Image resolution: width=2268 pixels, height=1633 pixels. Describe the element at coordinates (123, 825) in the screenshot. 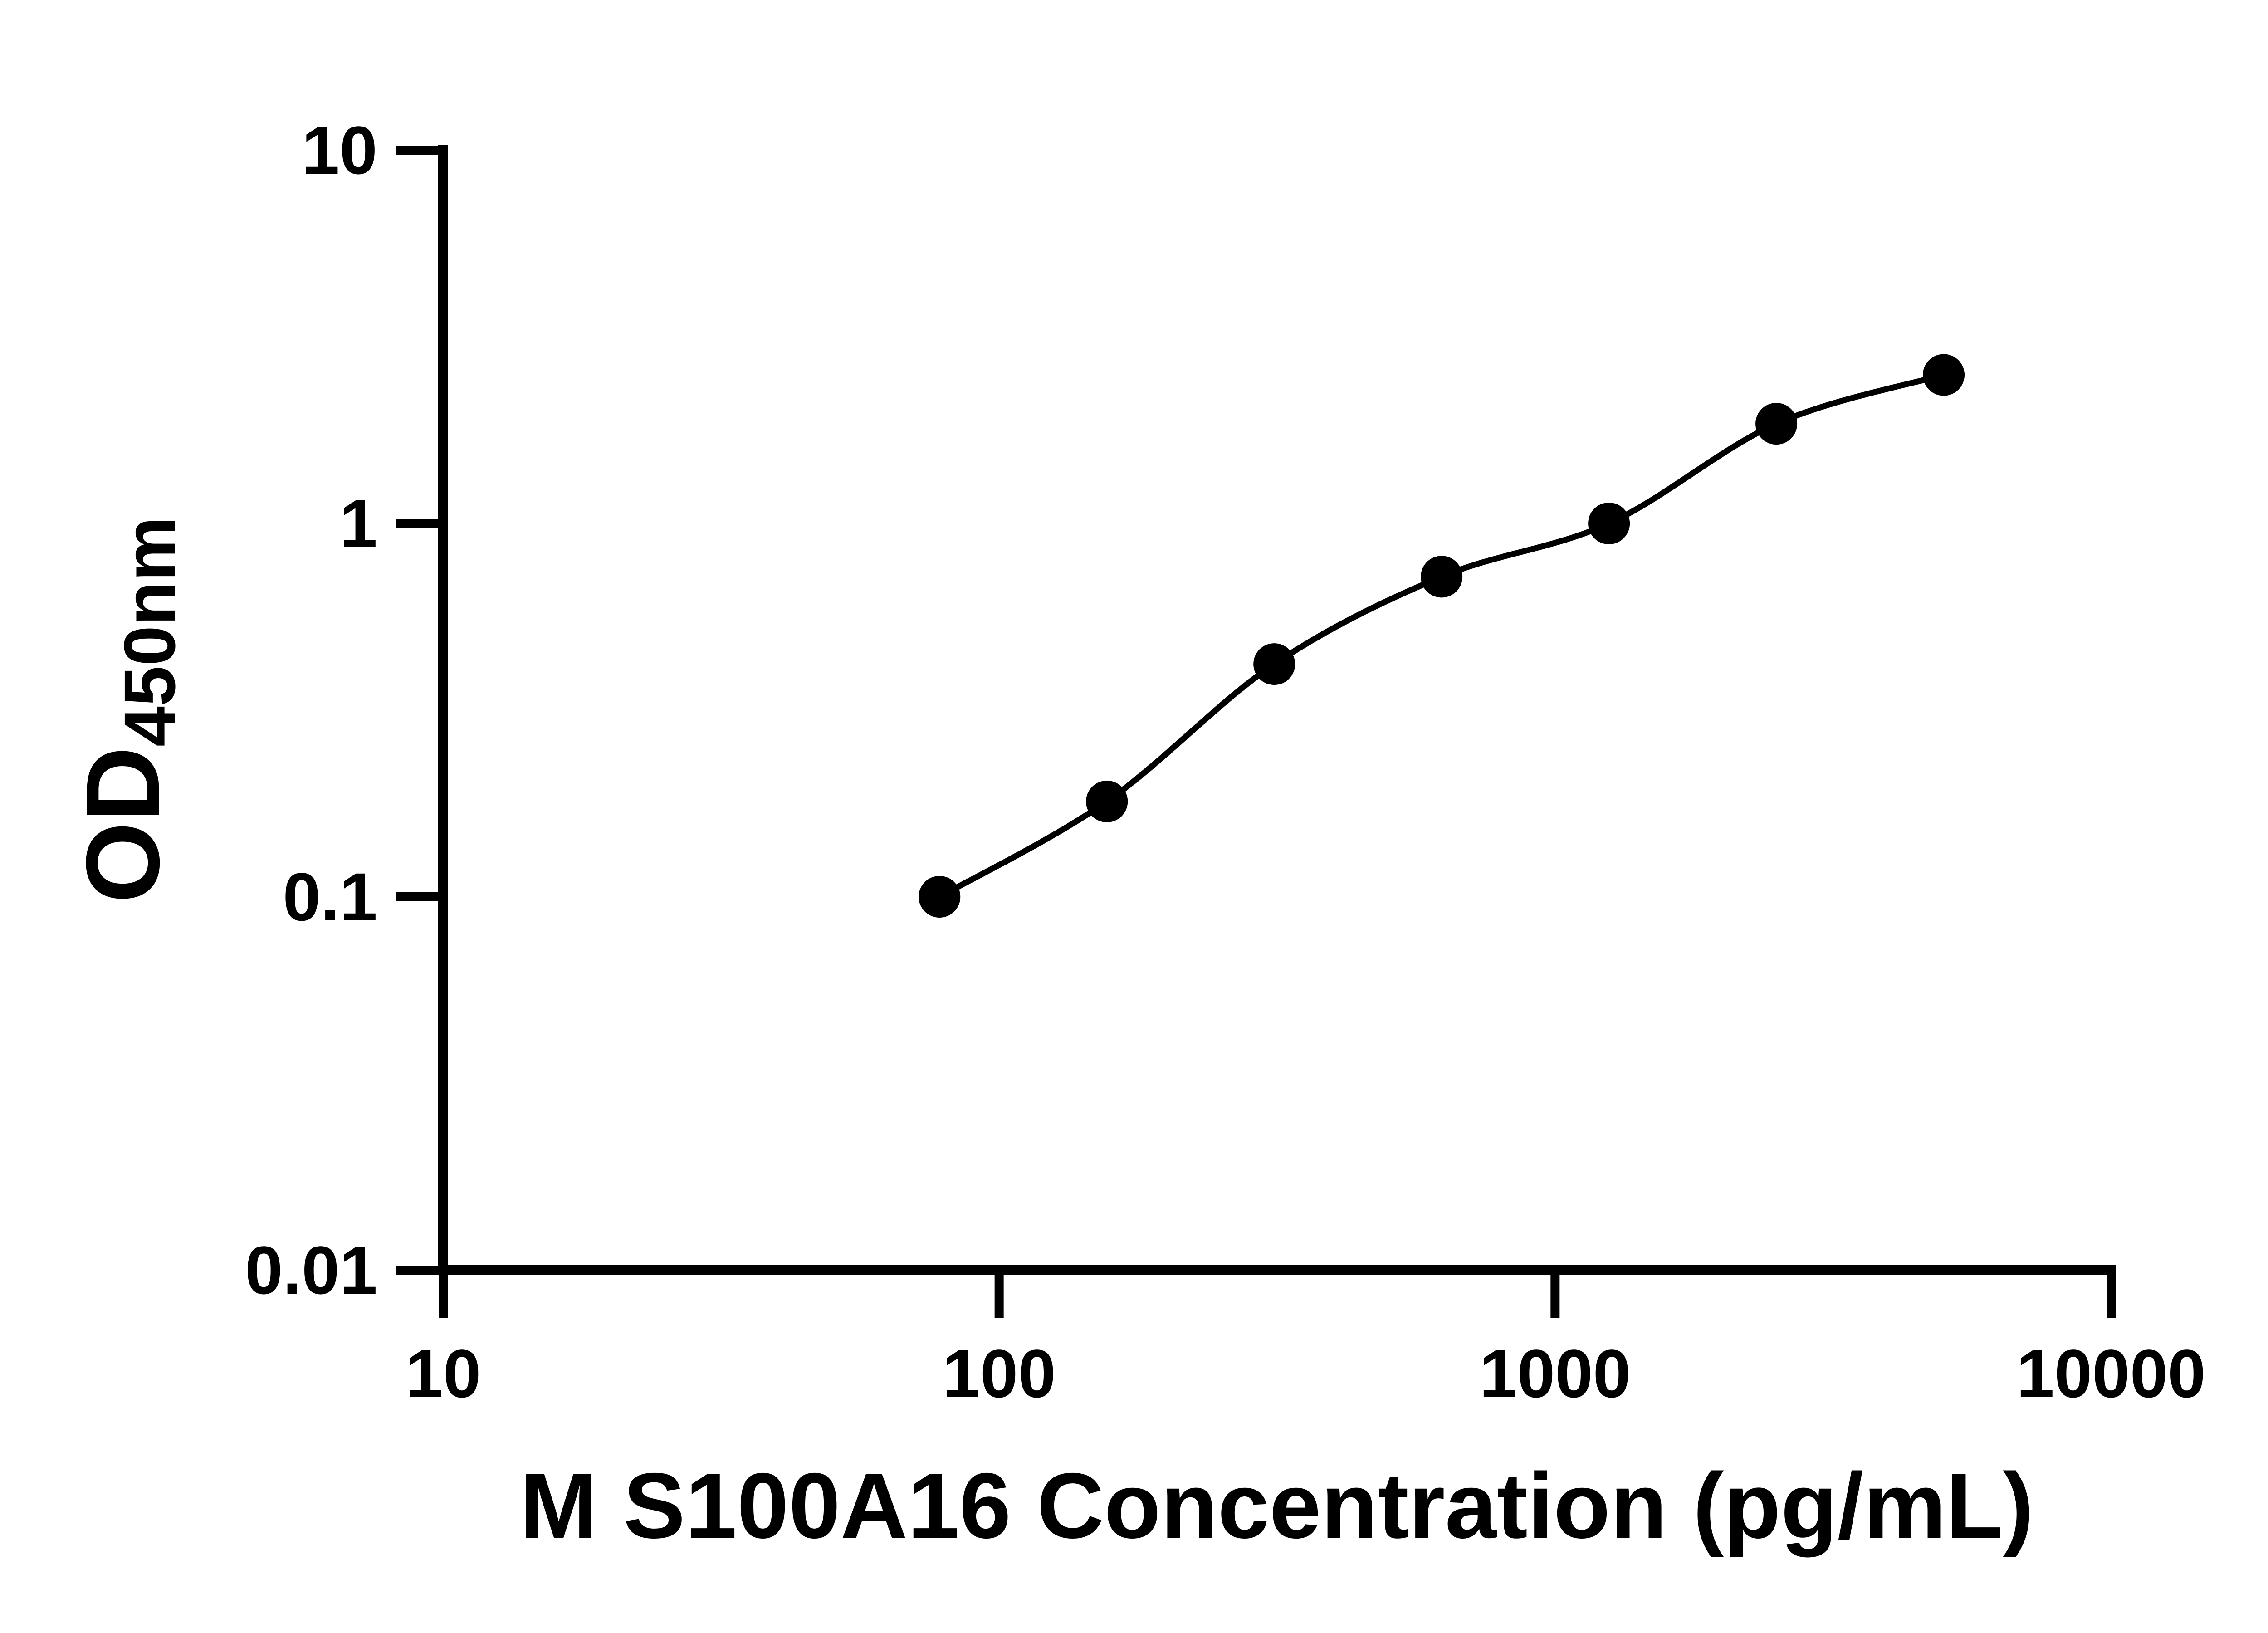

I see `y-axis-title-main: OD` at that location.